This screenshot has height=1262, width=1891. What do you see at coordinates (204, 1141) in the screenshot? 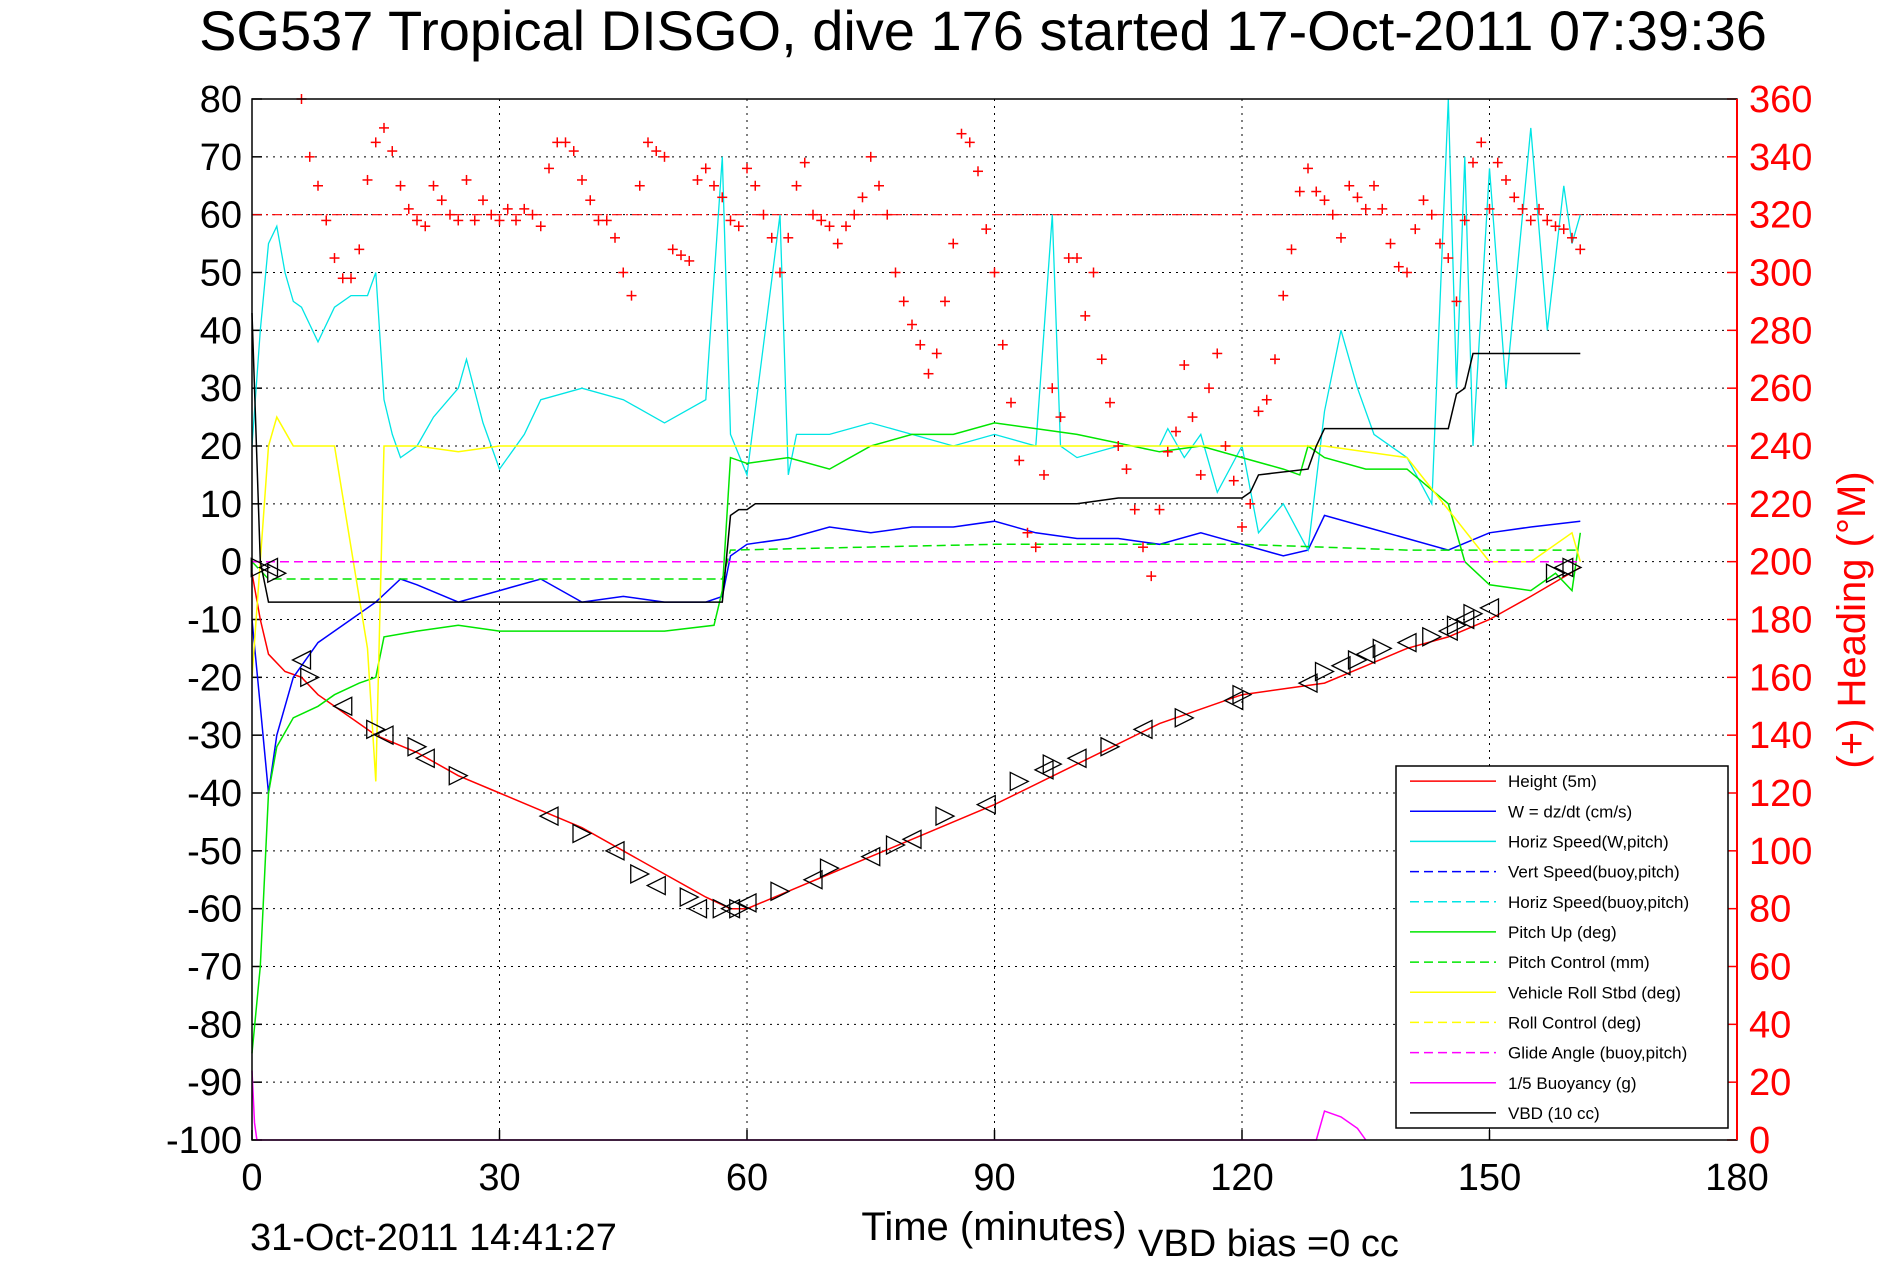
I see `y-tick-label: -100` at bounding box center [204, 1141].